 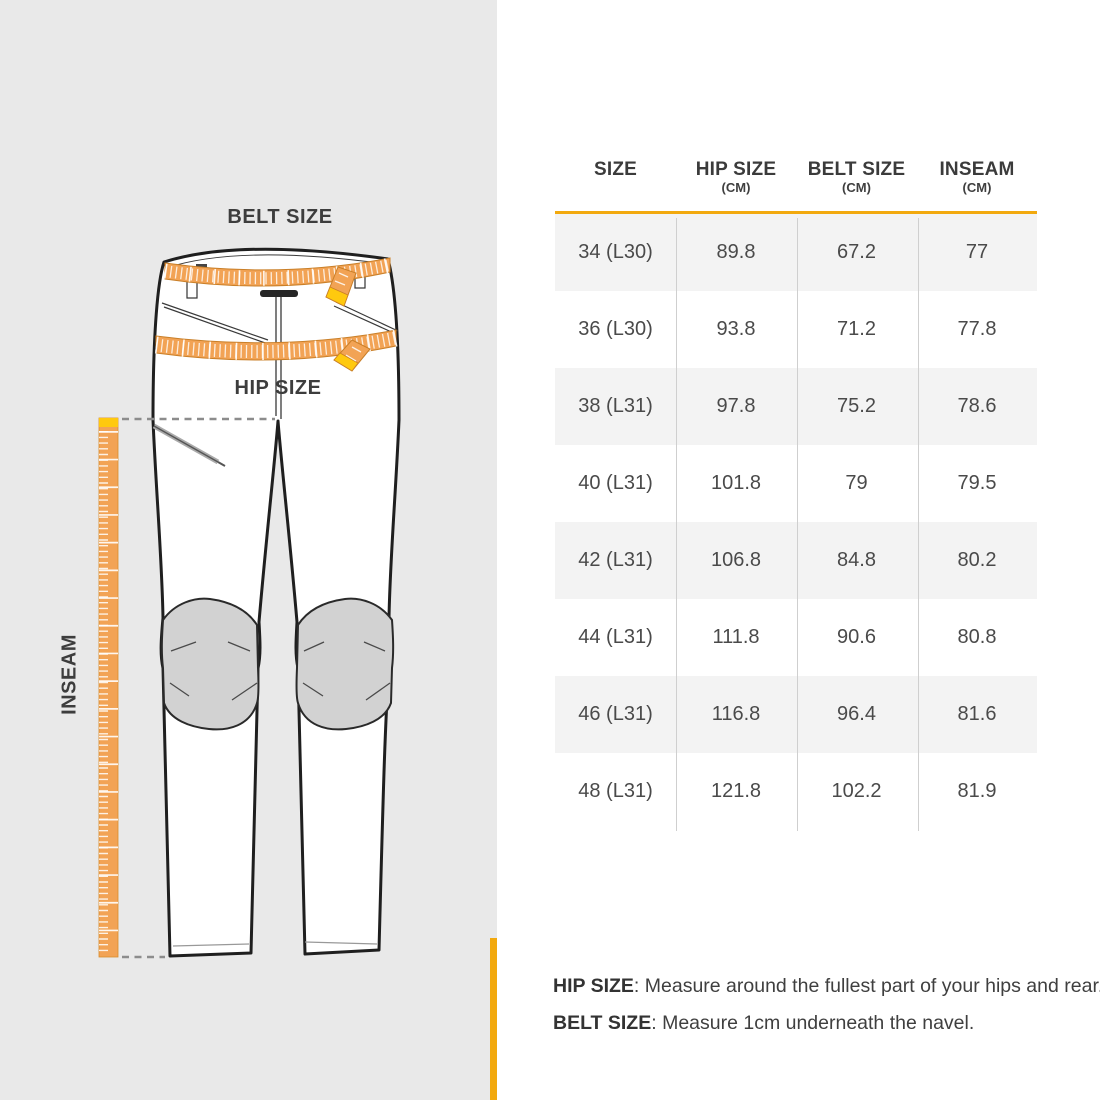 I want to click on inseam-label: INSEAM, so click(x=69, y=674).